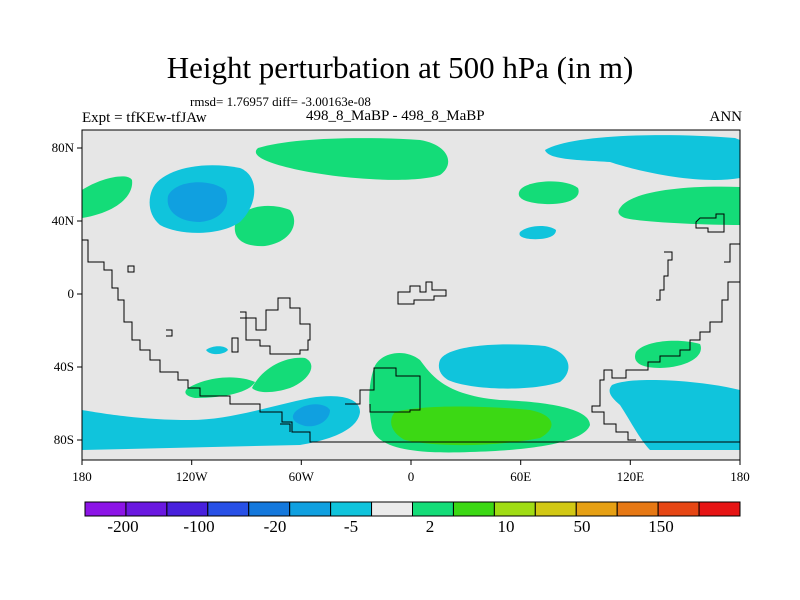  I want to click on page-title: Height perturbation at 500 hPa (in m), so click(400, 67).